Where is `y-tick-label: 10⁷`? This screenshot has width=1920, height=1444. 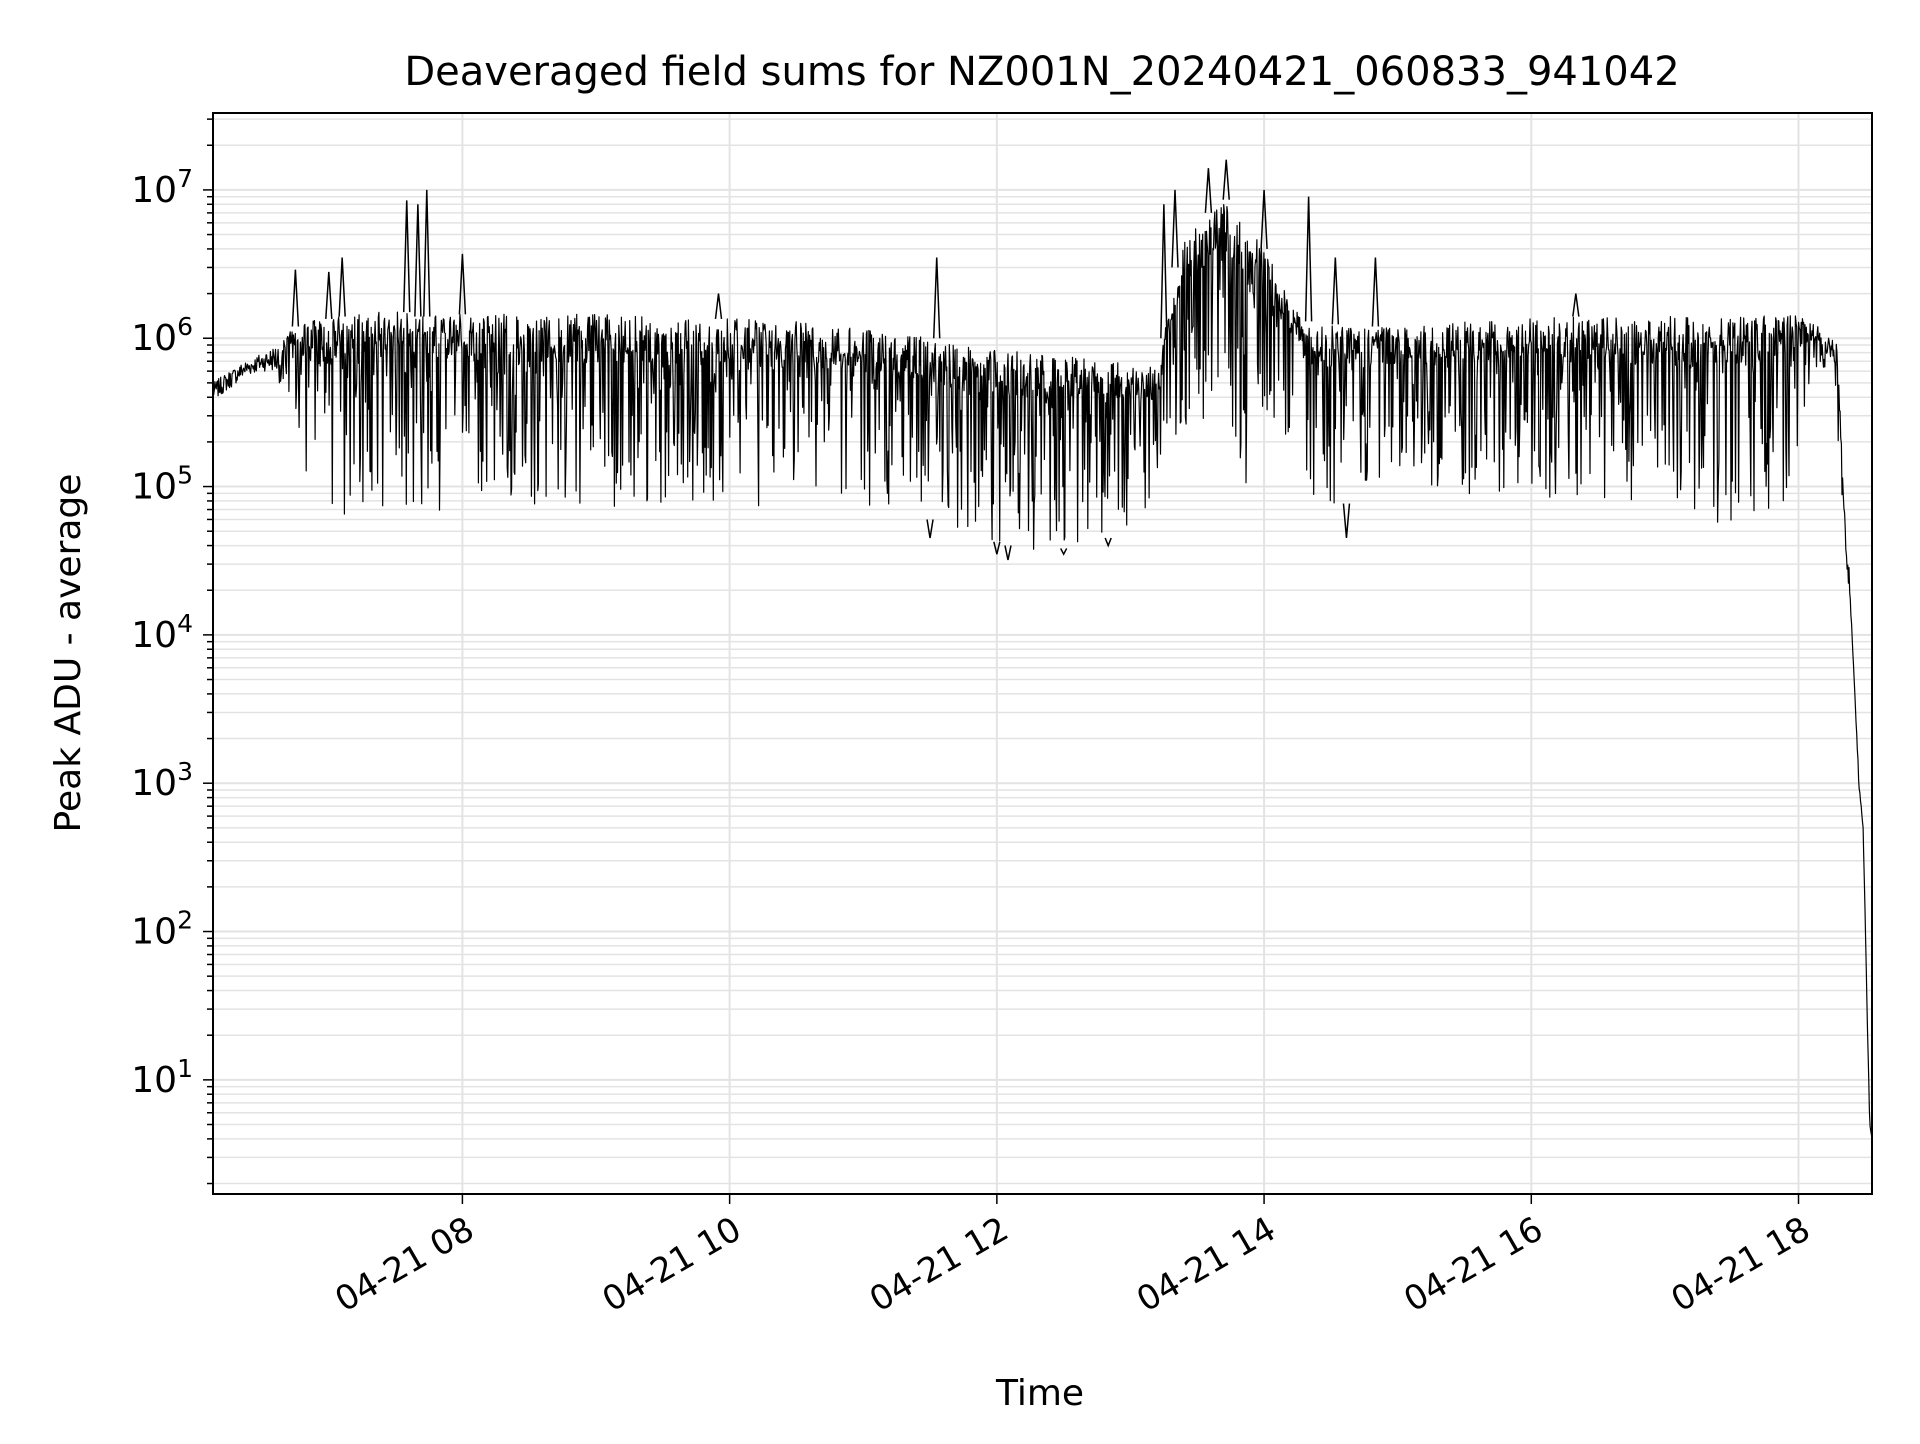 y-tick-label: 10⁷ is located at coordinates (162, 187).